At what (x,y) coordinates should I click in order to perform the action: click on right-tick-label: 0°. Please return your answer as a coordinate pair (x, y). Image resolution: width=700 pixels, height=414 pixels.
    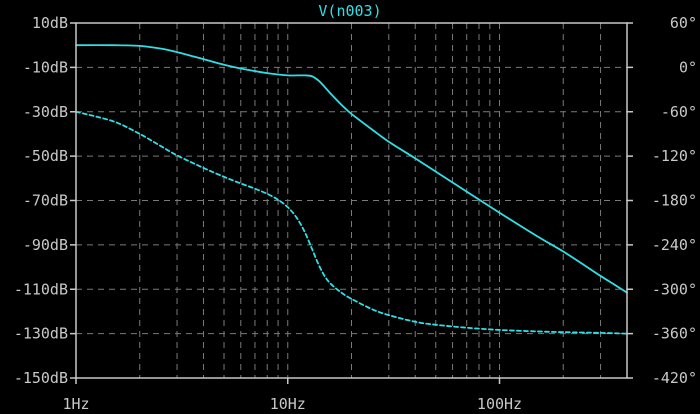
    Looking at the image, I should click on (688, 67).